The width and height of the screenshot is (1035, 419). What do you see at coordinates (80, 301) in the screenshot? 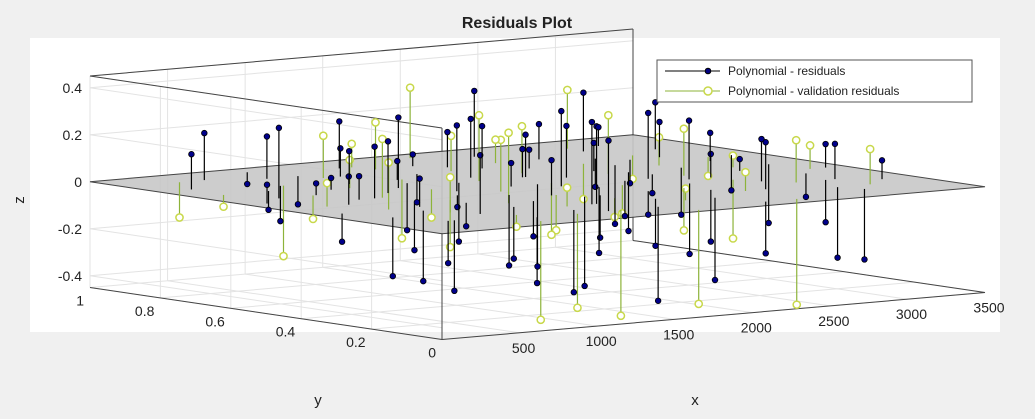
I see `y-tick-label: 1` at bounding box center [80, 301].